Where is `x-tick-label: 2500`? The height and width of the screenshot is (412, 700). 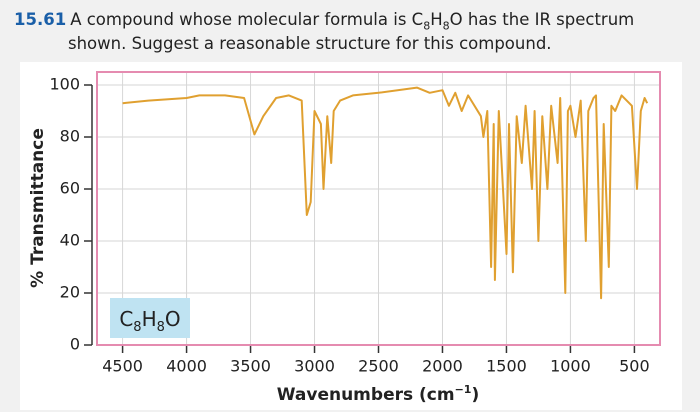 x-tick-label: 2500 is located at coordinates (378, 366).